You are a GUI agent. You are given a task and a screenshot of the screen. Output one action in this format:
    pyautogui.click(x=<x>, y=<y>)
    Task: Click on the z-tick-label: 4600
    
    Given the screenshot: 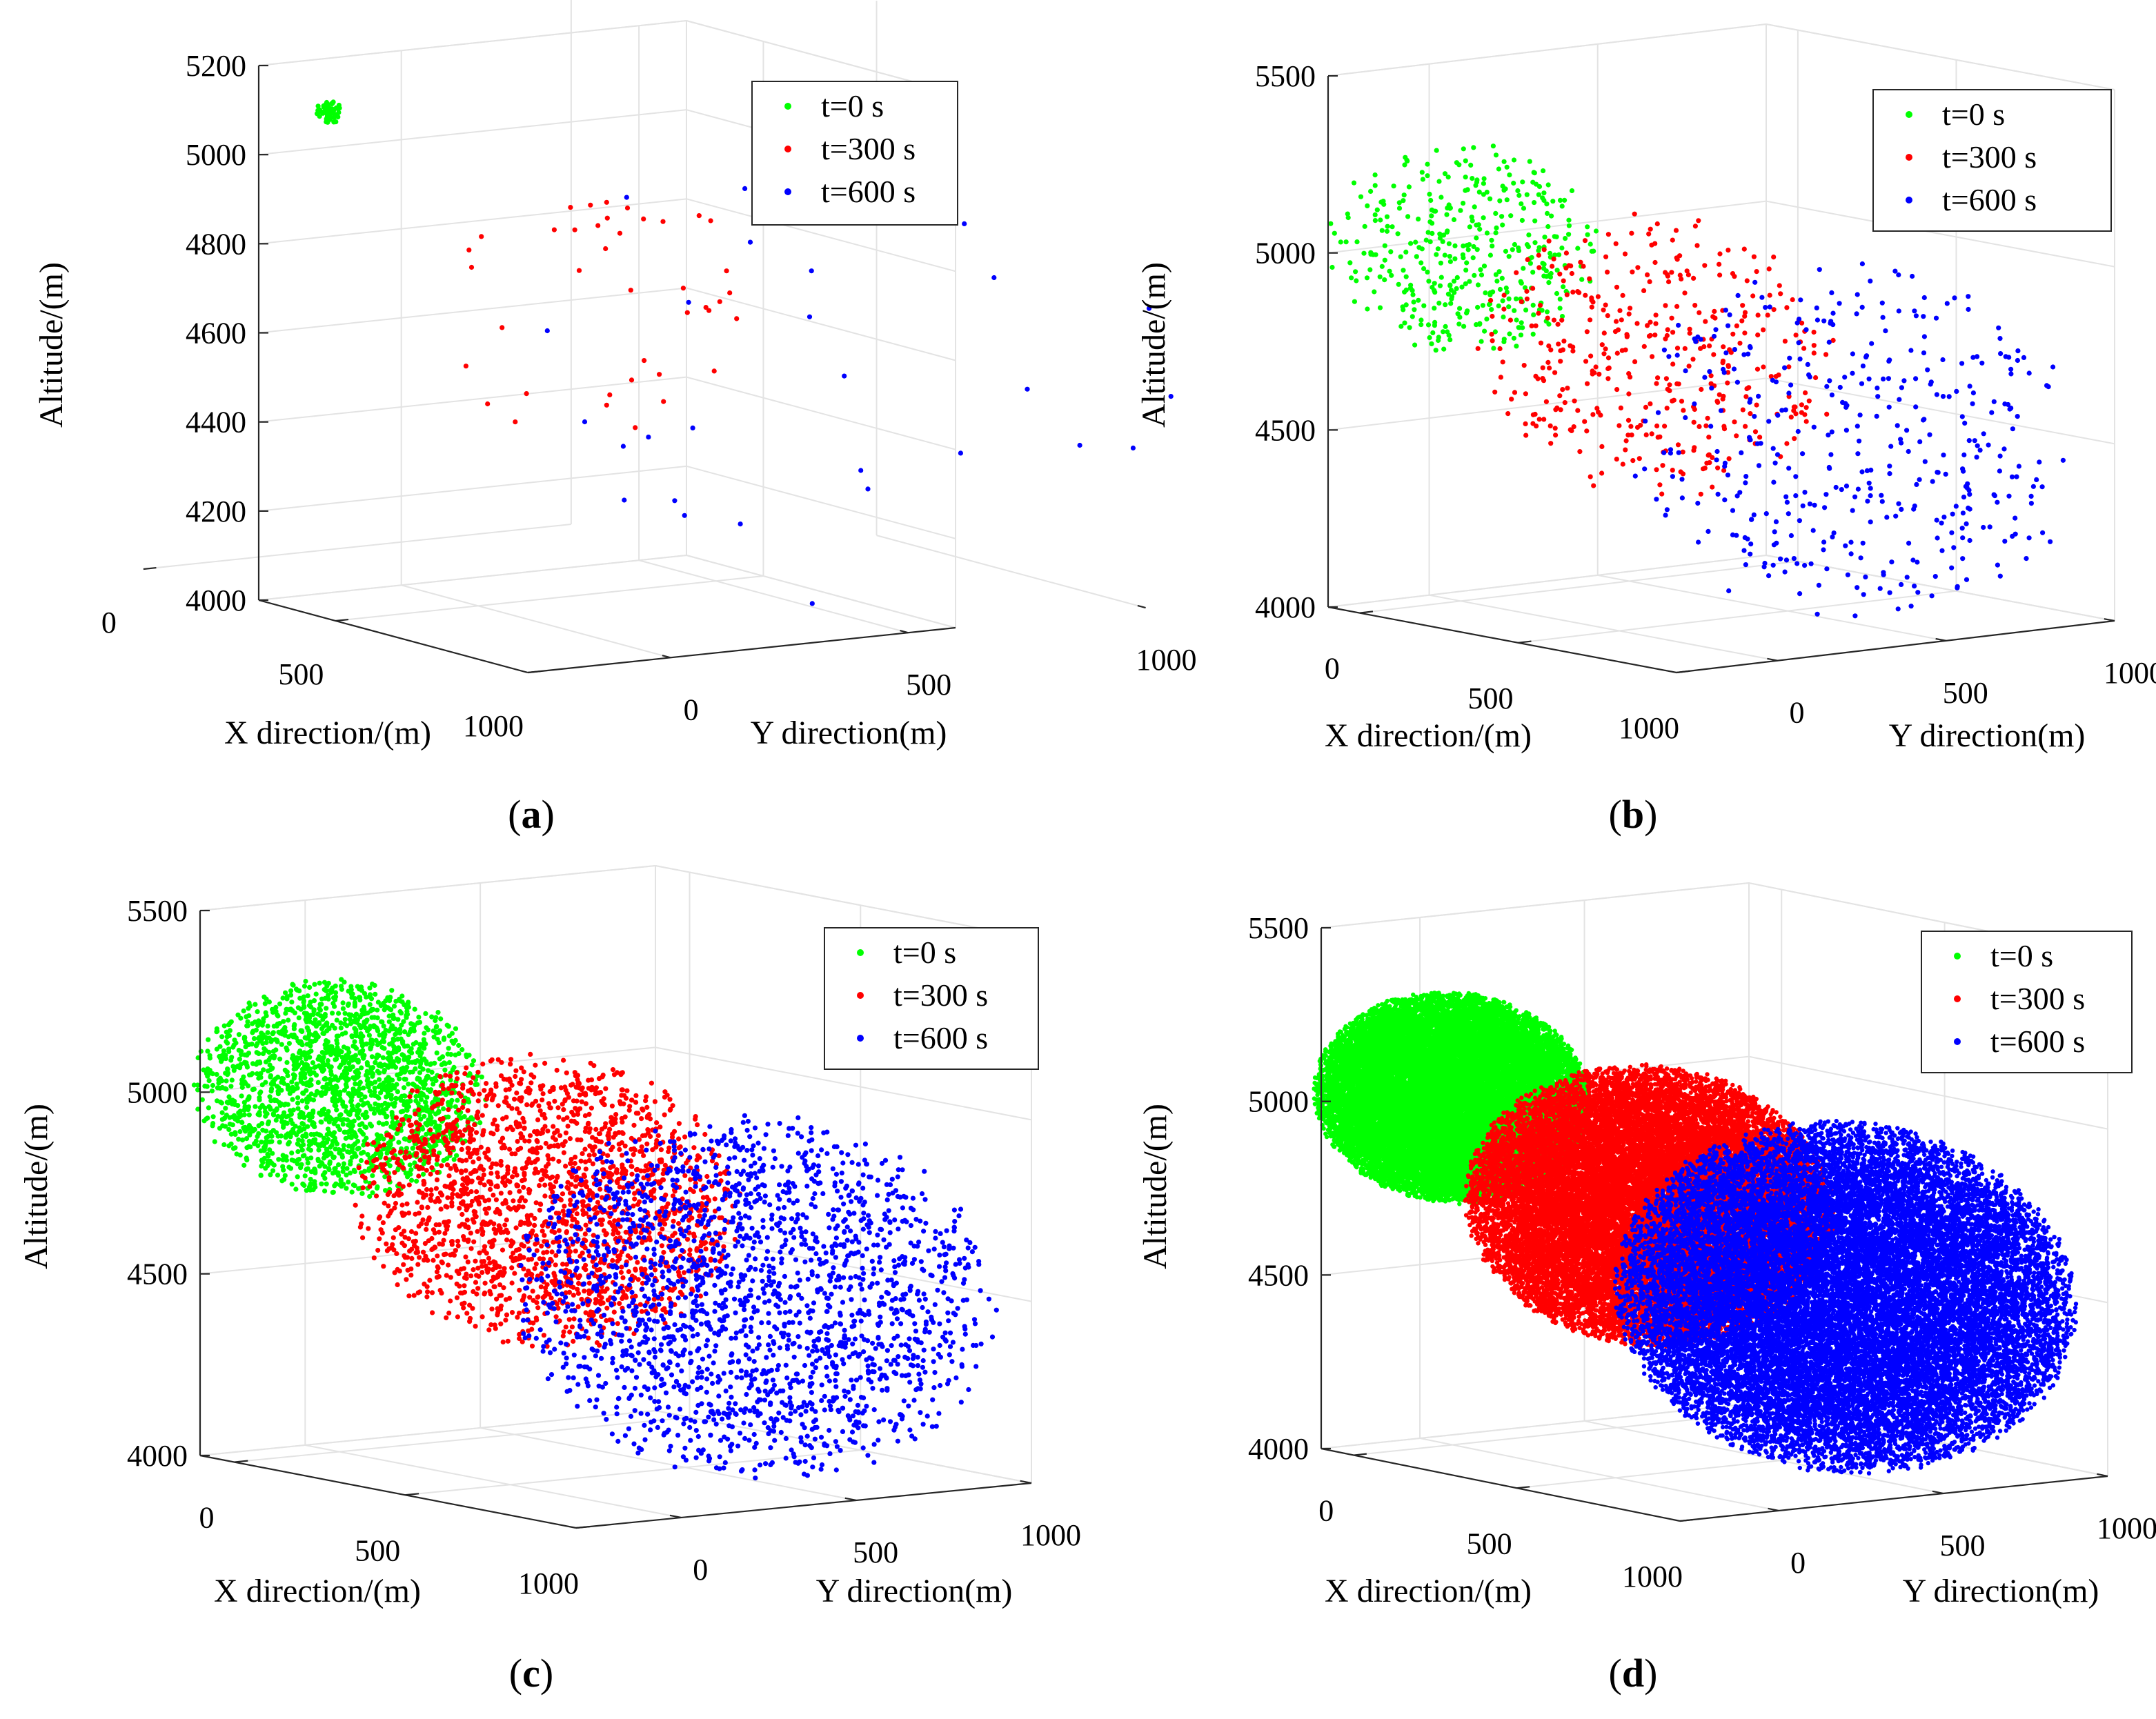 What is the action you would take?
    pyautogui.click(x=216, y=333)
    